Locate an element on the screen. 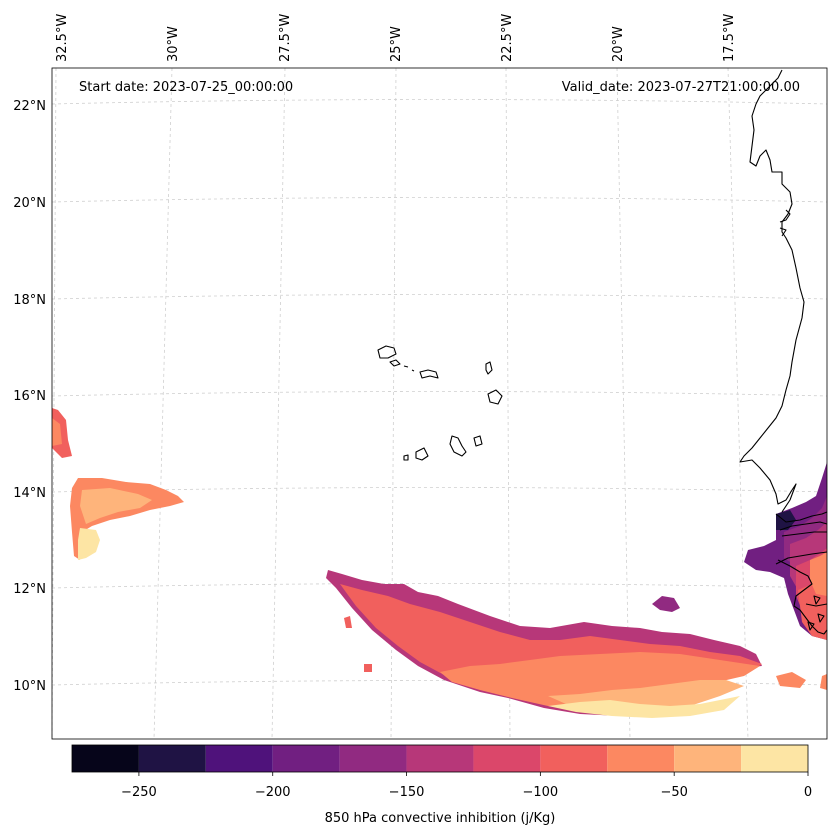  contour-small-patch-west is located at coordinates (348, 622).